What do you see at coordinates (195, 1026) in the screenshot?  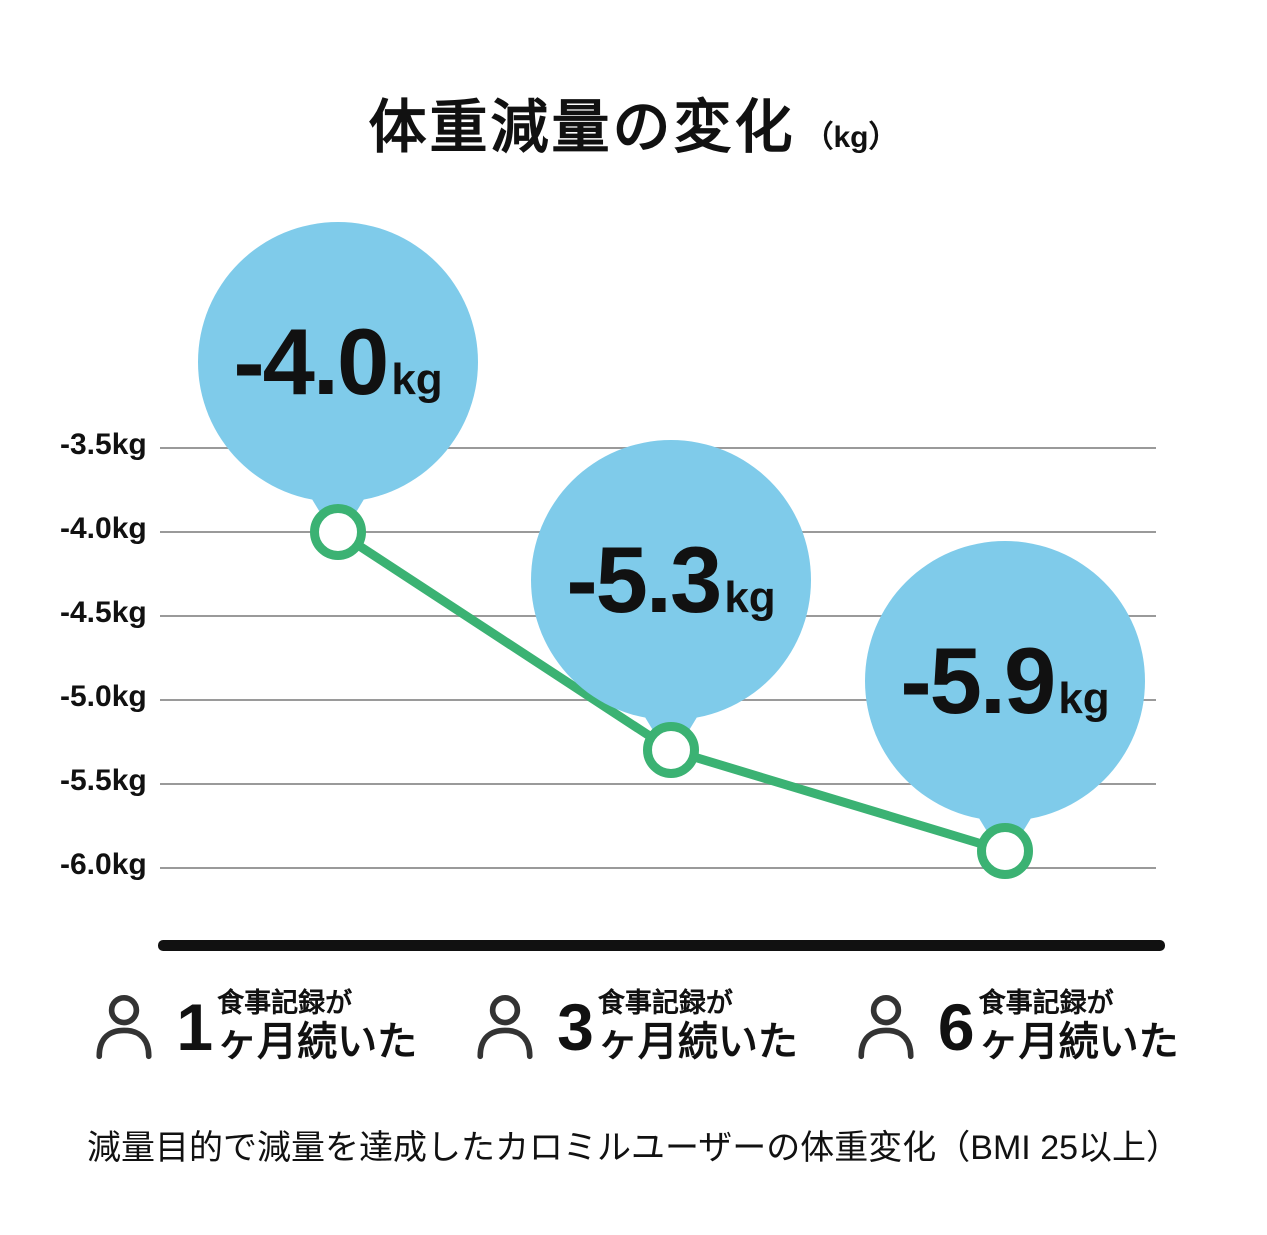 I see `legend-month-number: 1` at bounding box center [195, 1026].